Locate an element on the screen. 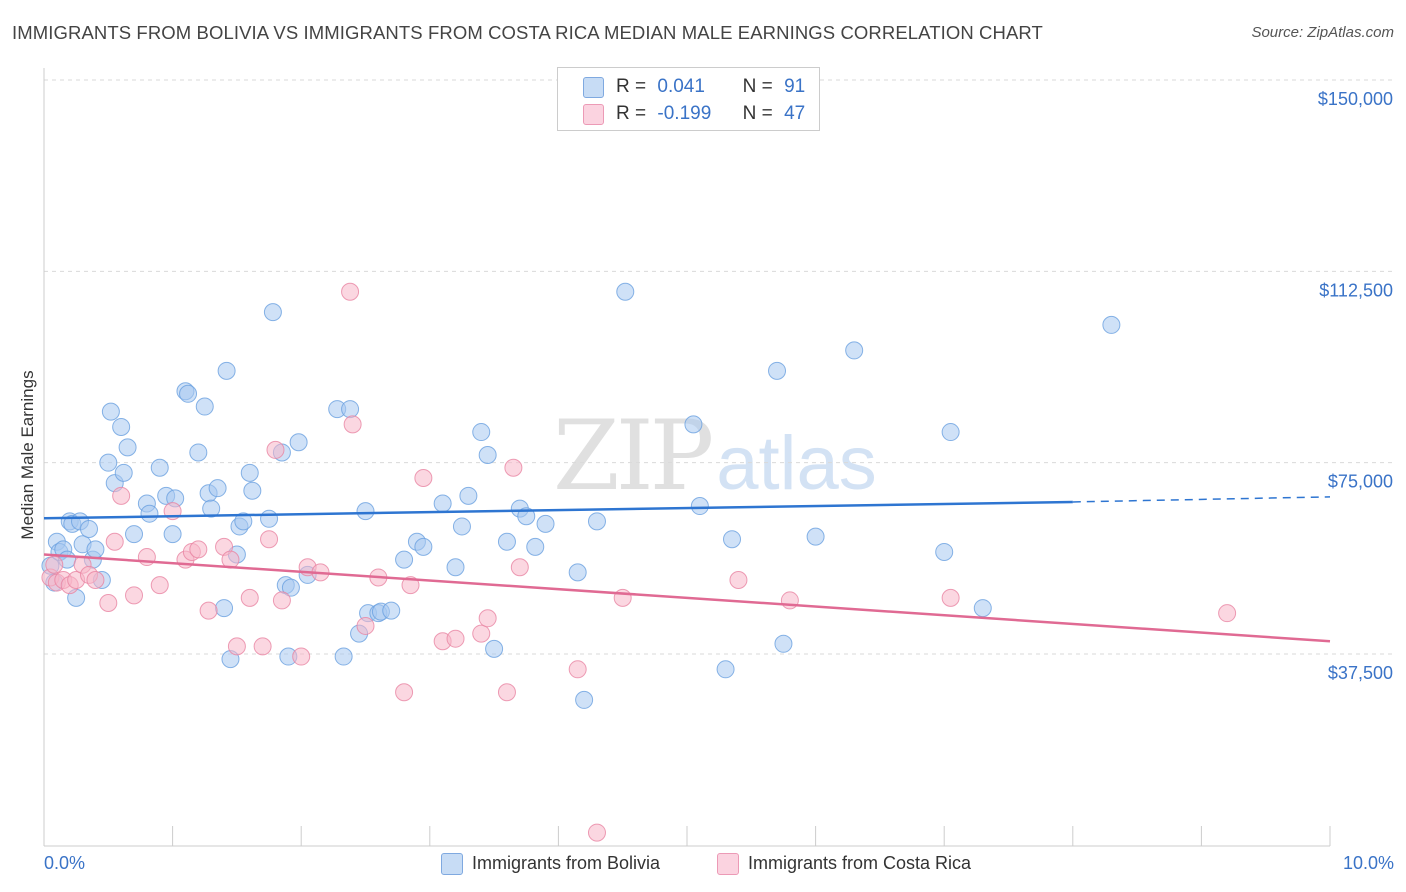 This screenshot has width=1406, height=892. x-tick-label-max: 10.0% is located at coordinates (1368, 863).